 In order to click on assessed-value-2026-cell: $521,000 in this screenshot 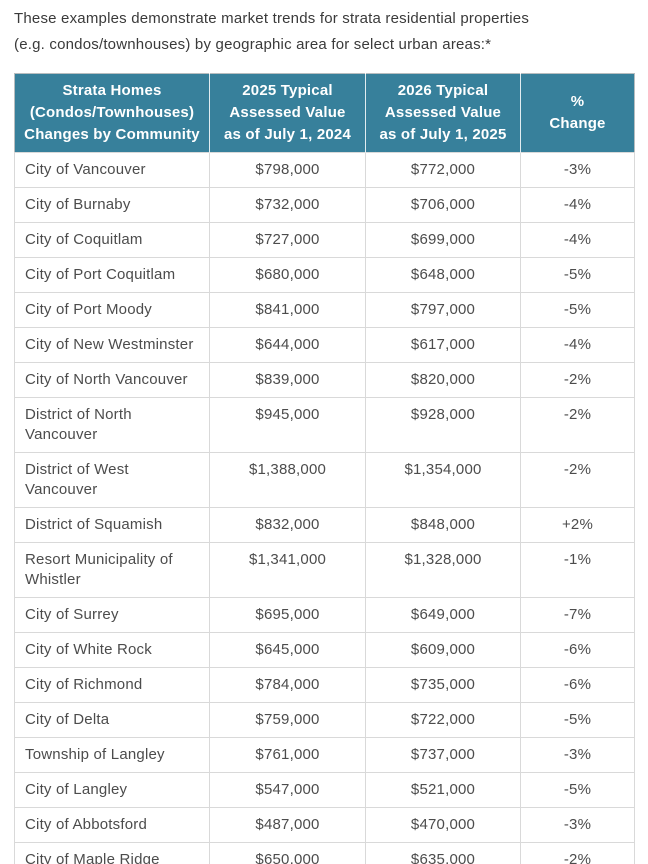, I will do `click(443, 790)`.